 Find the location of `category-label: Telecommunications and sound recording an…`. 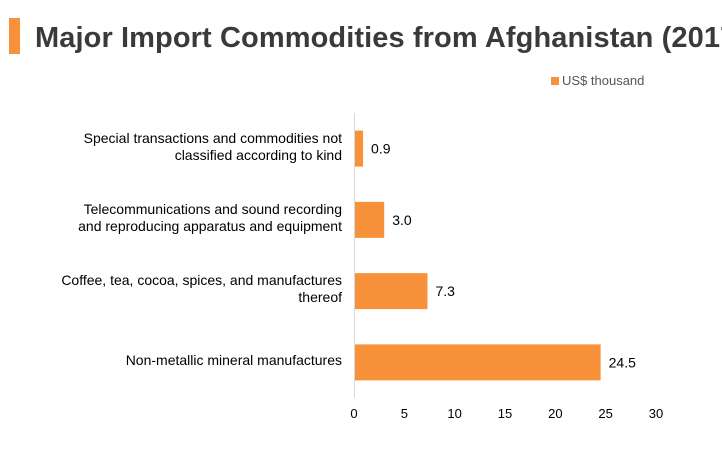

category-label: Telecommunications and sound recording an… is located at coordinates (182, 218).